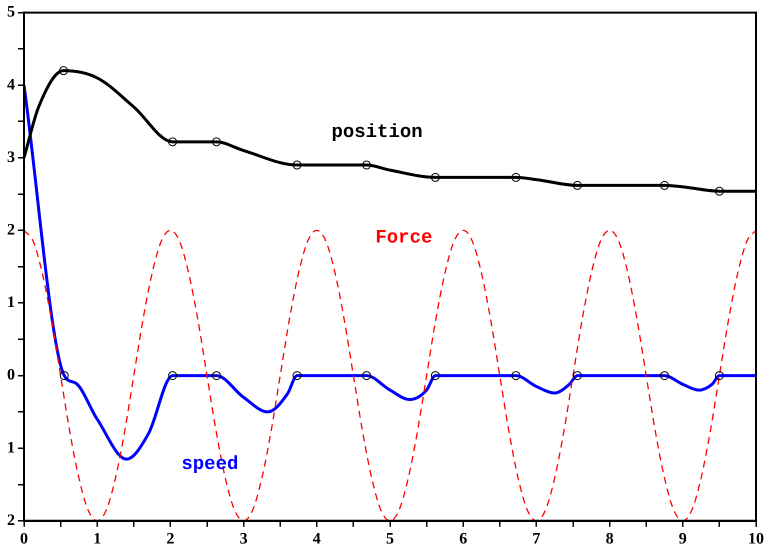 The image size is (767, 552). I want to click on x-tick-label: 6, so click(463, 539).